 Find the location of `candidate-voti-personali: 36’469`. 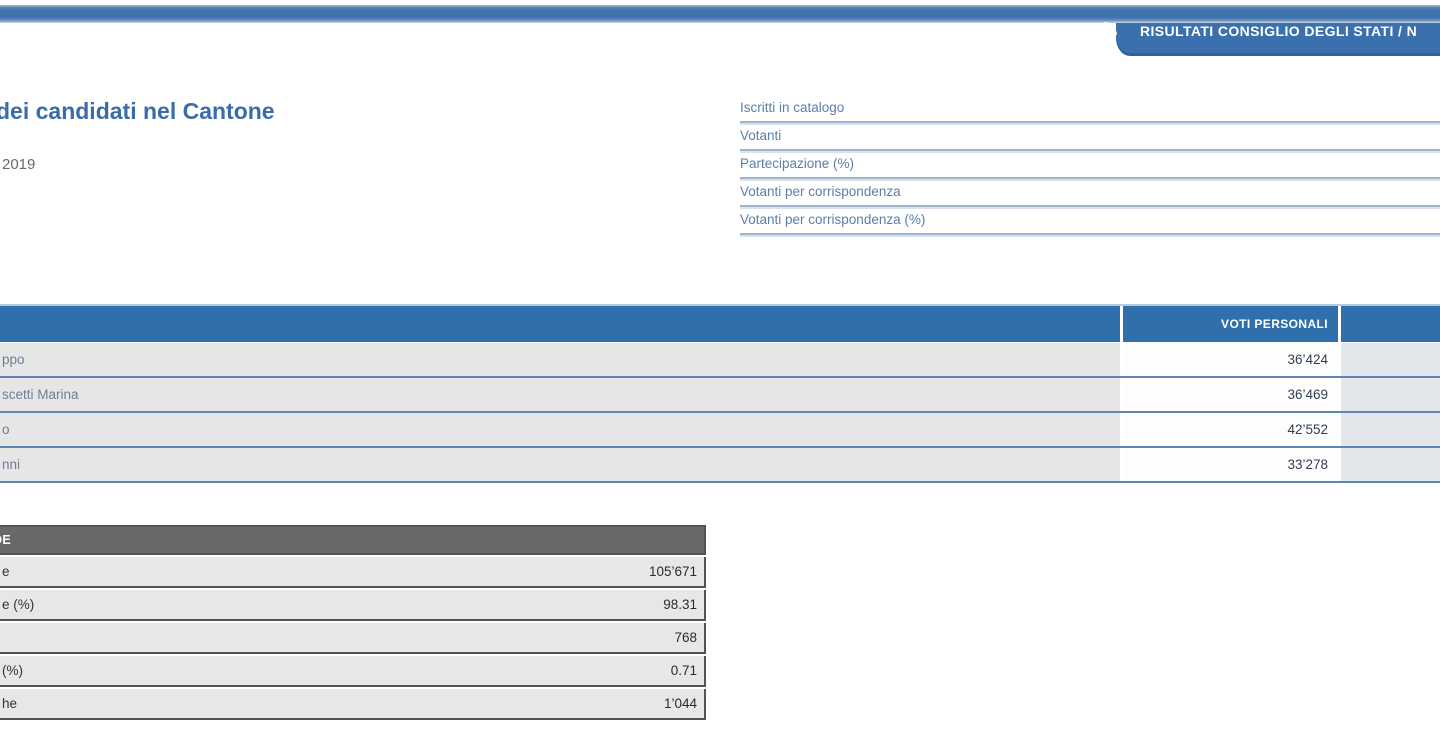

candidate-voti-personali: 36’469 is located at coordinates (1230, 394).